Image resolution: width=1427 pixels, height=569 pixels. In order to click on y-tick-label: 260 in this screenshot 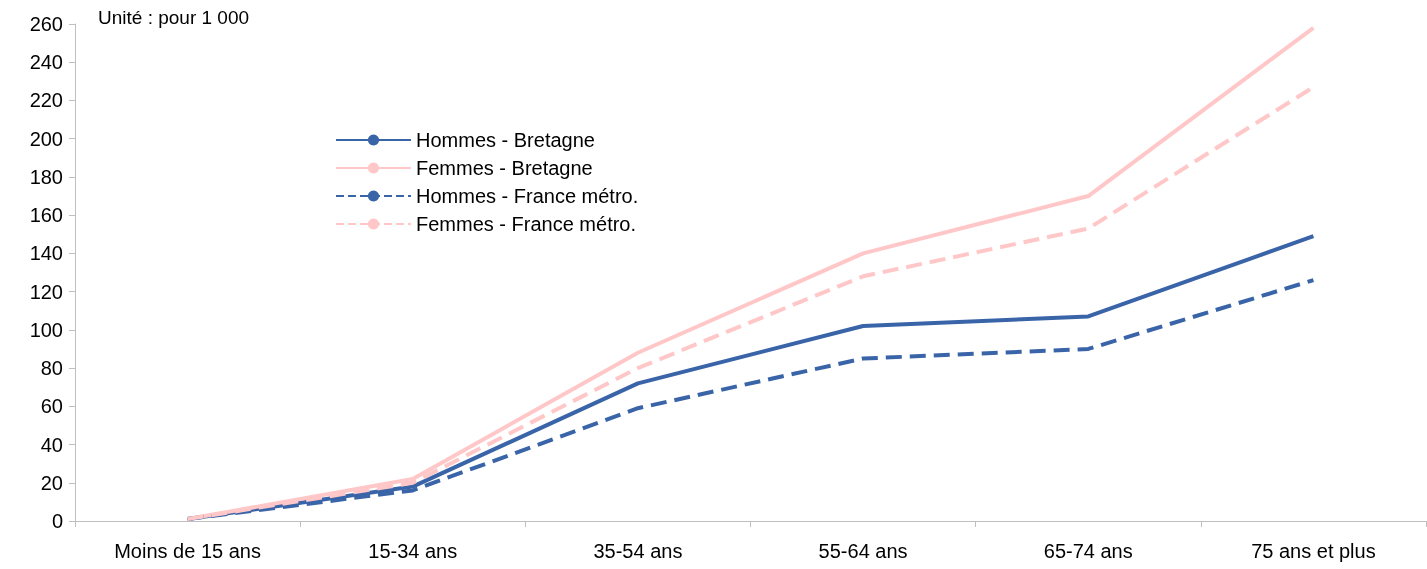, I will do `click(46, 24)`.